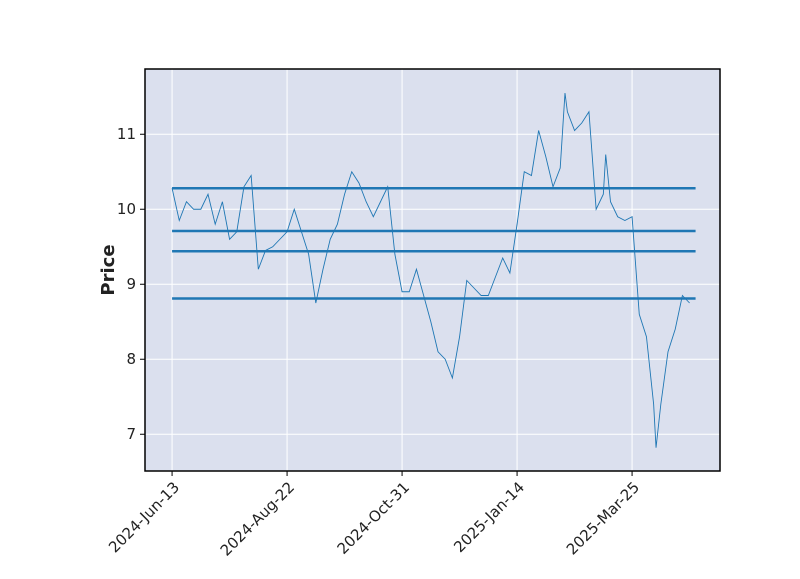 This screenshot has height=579, width=800. What do you see at coordinates (131, 359) in the screenshot?
I see `y-tick-label: 8` at bounding box center [131, 359].